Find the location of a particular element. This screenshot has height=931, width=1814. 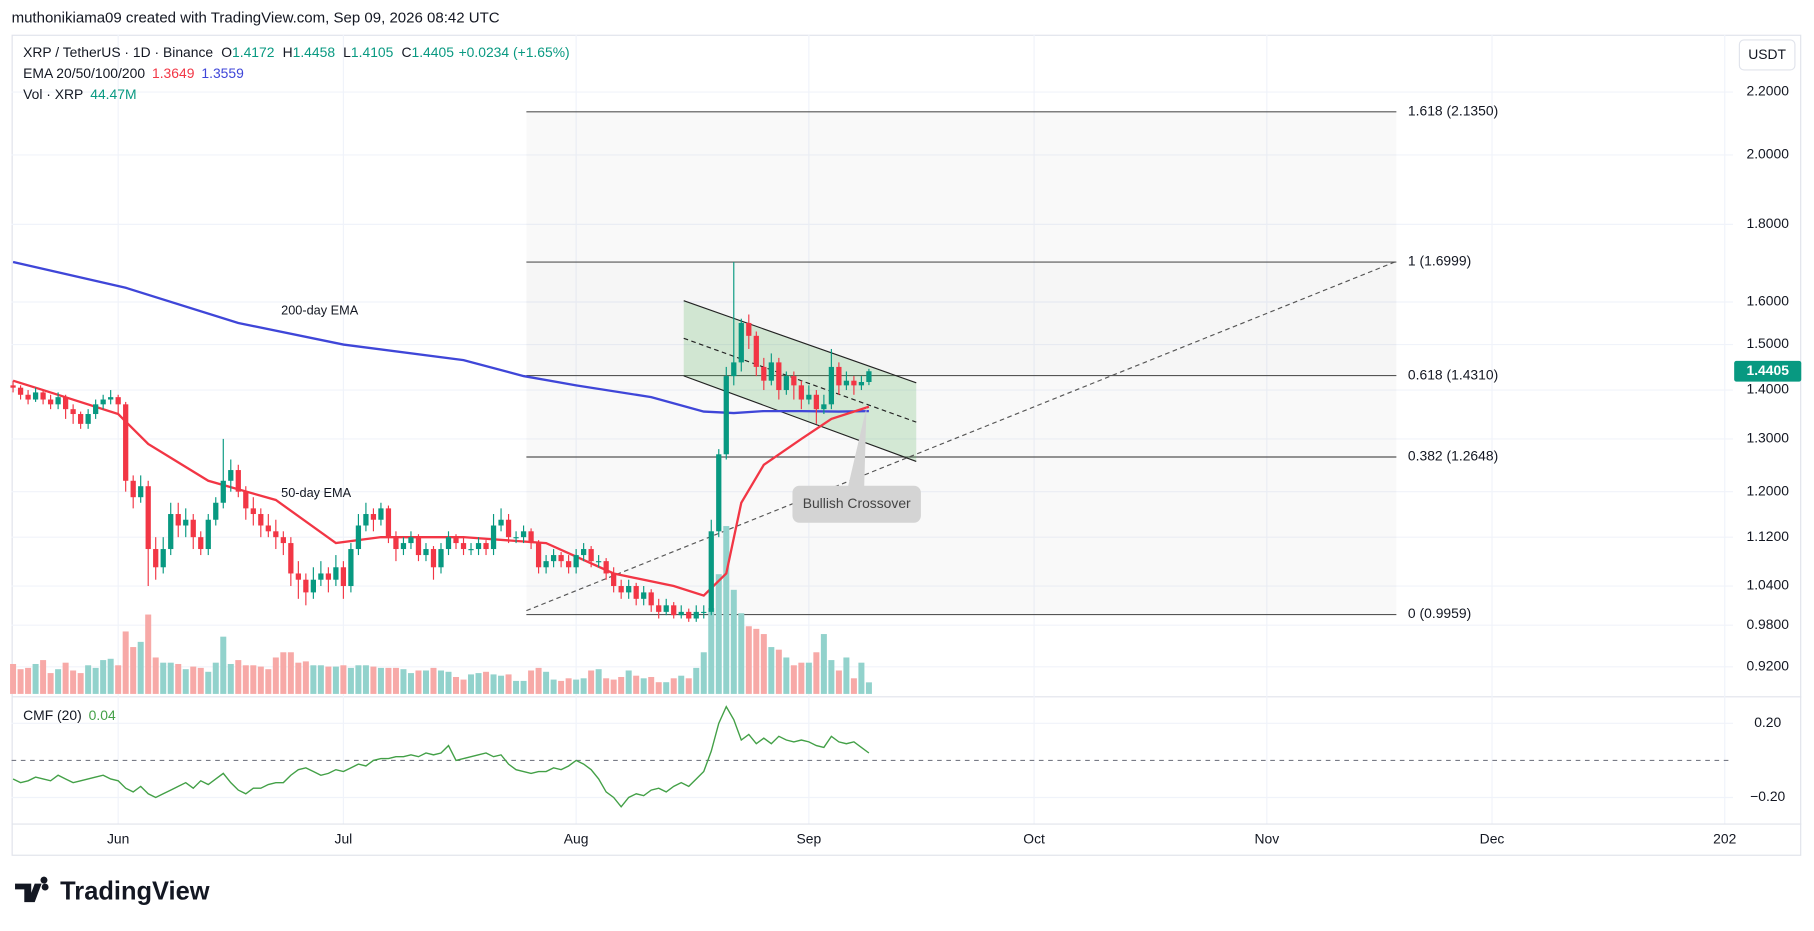

annotations: Bullish Crossover is located at coordinates (856, 465).